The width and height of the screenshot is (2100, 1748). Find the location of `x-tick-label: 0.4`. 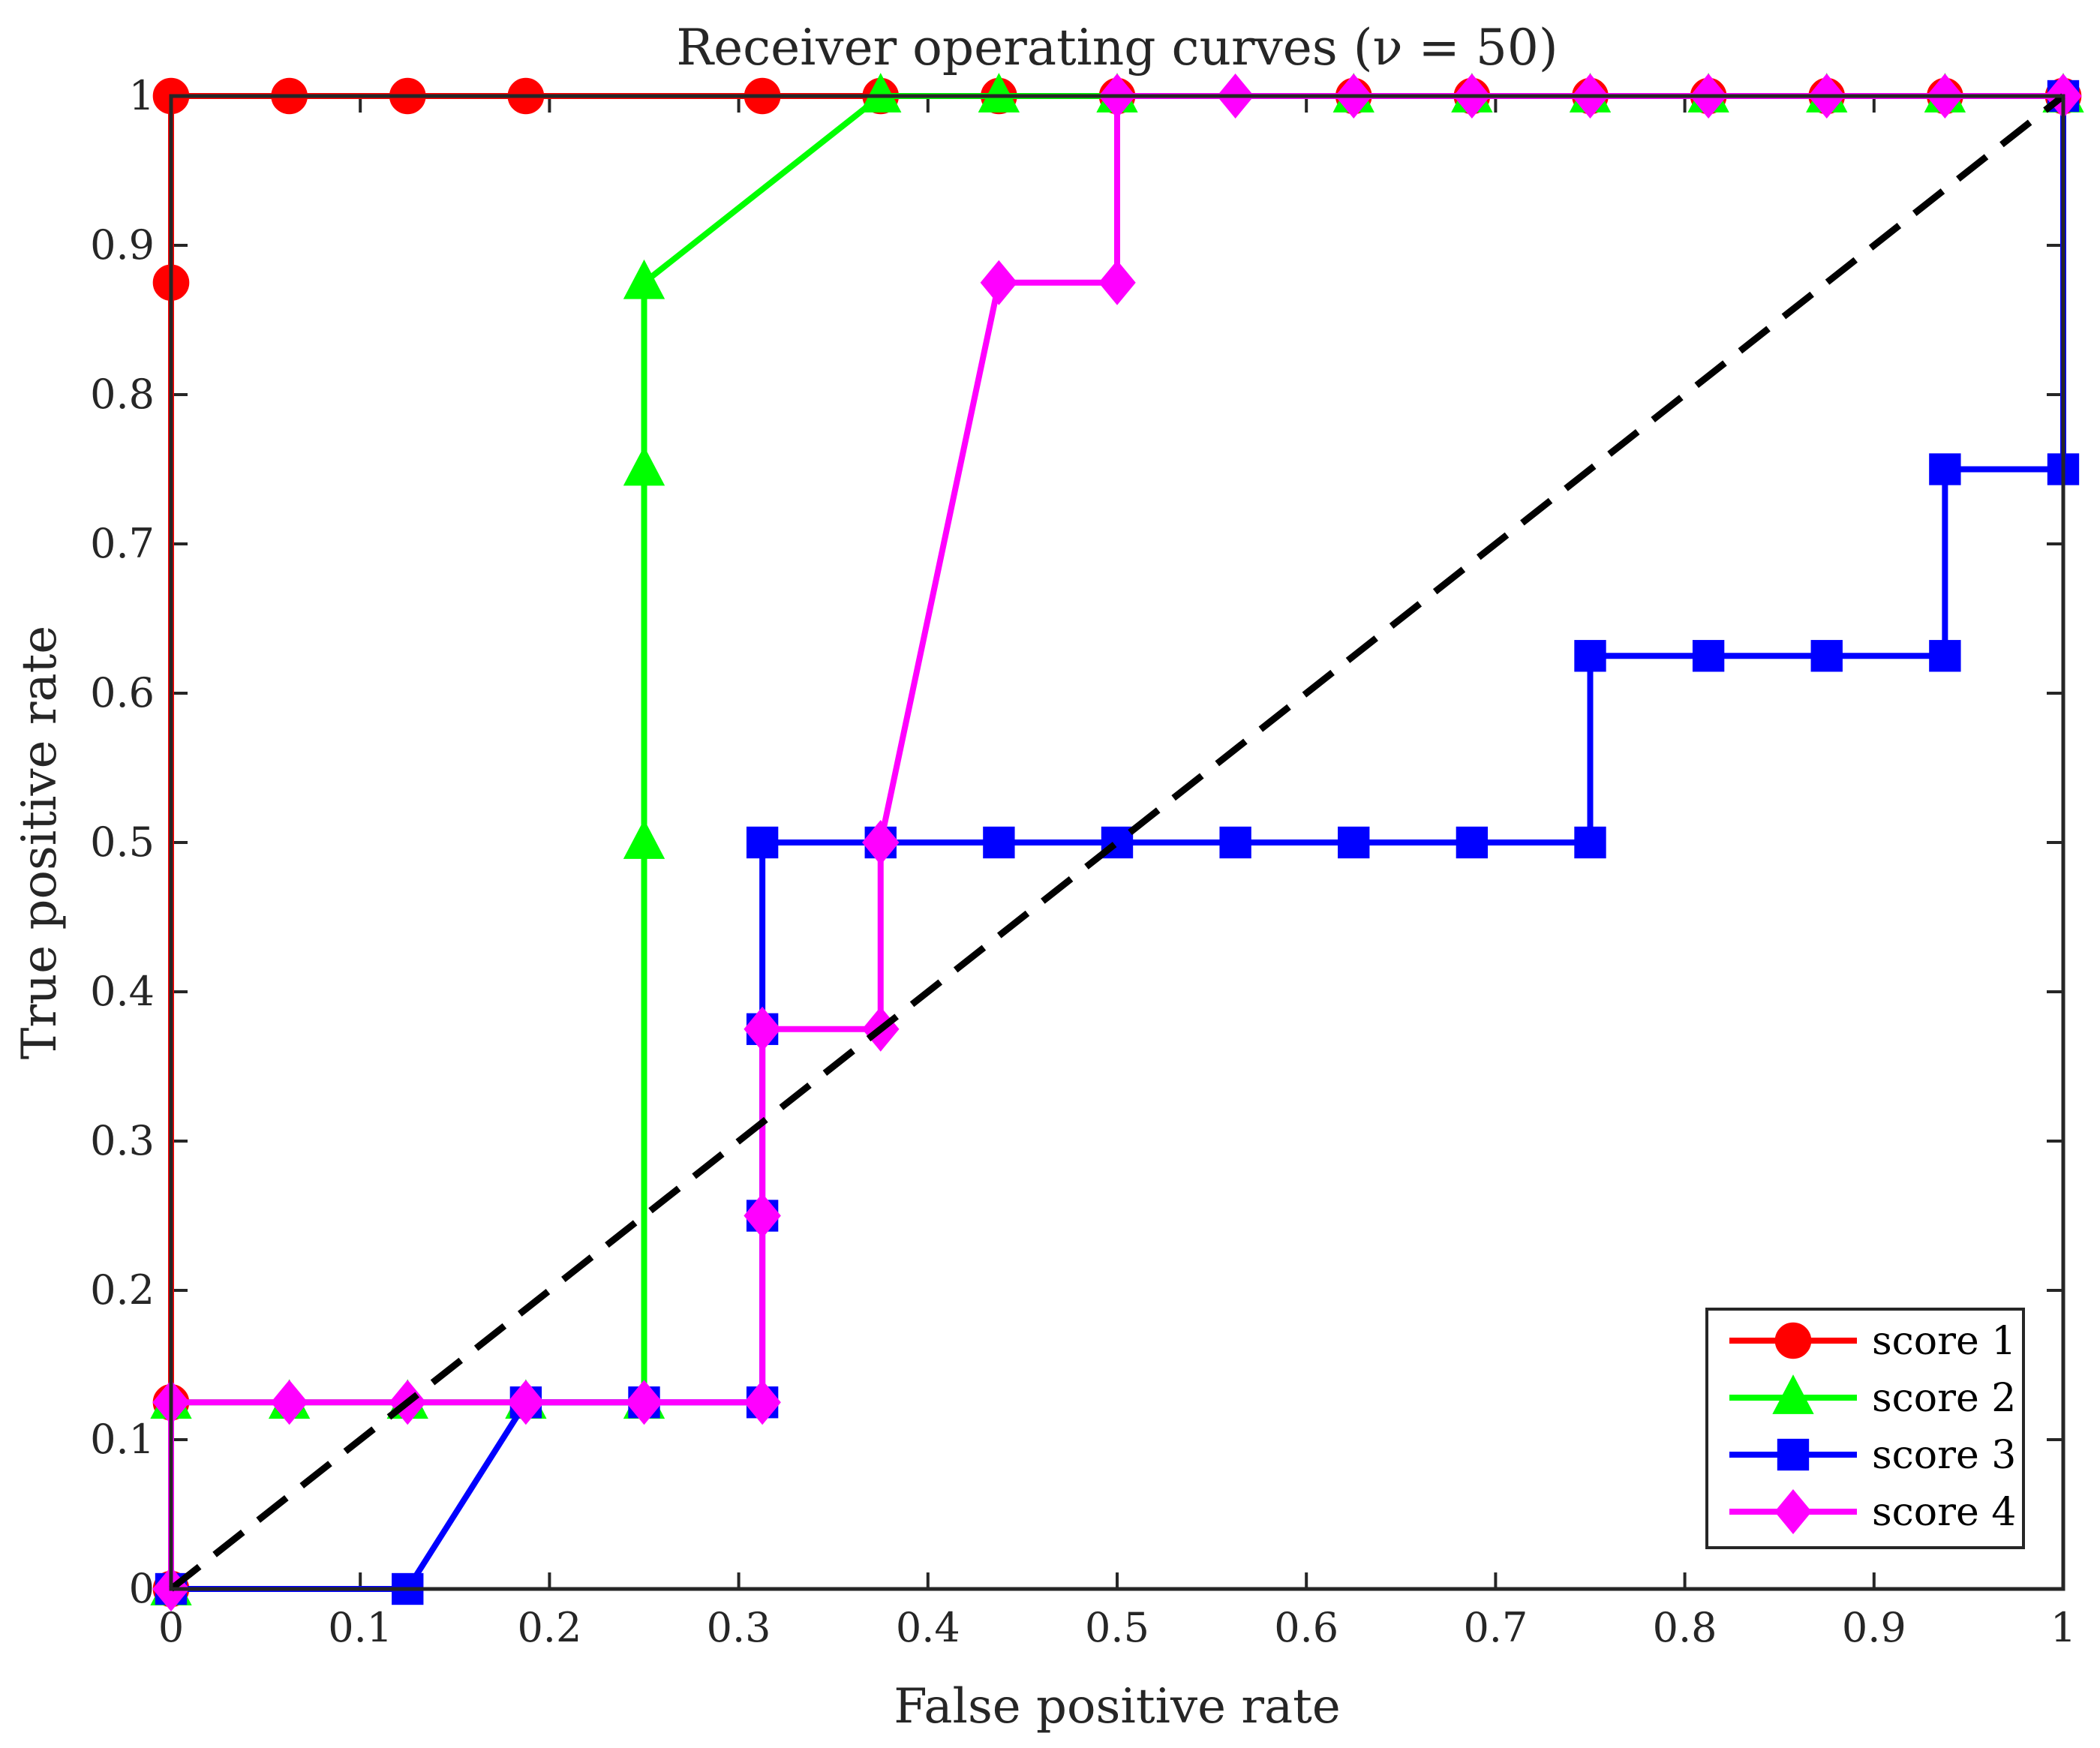

x-tick-label: 0.4 is located at coordinates (928, 1628).